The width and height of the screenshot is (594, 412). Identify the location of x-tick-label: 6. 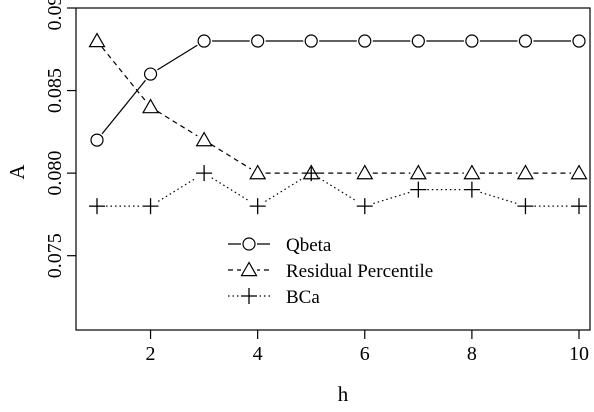
(365, 354).